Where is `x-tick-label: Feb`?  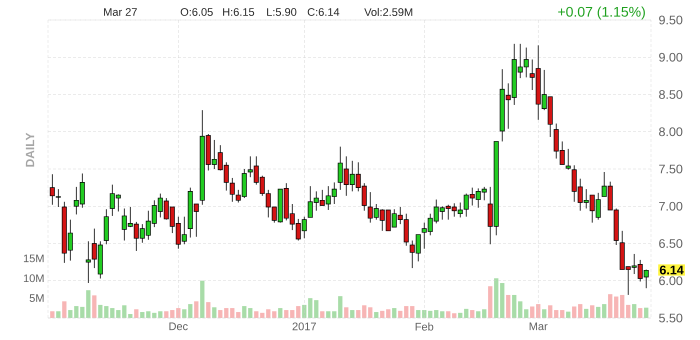 x-tick-label: Feb is located at coordinates (425, 326).